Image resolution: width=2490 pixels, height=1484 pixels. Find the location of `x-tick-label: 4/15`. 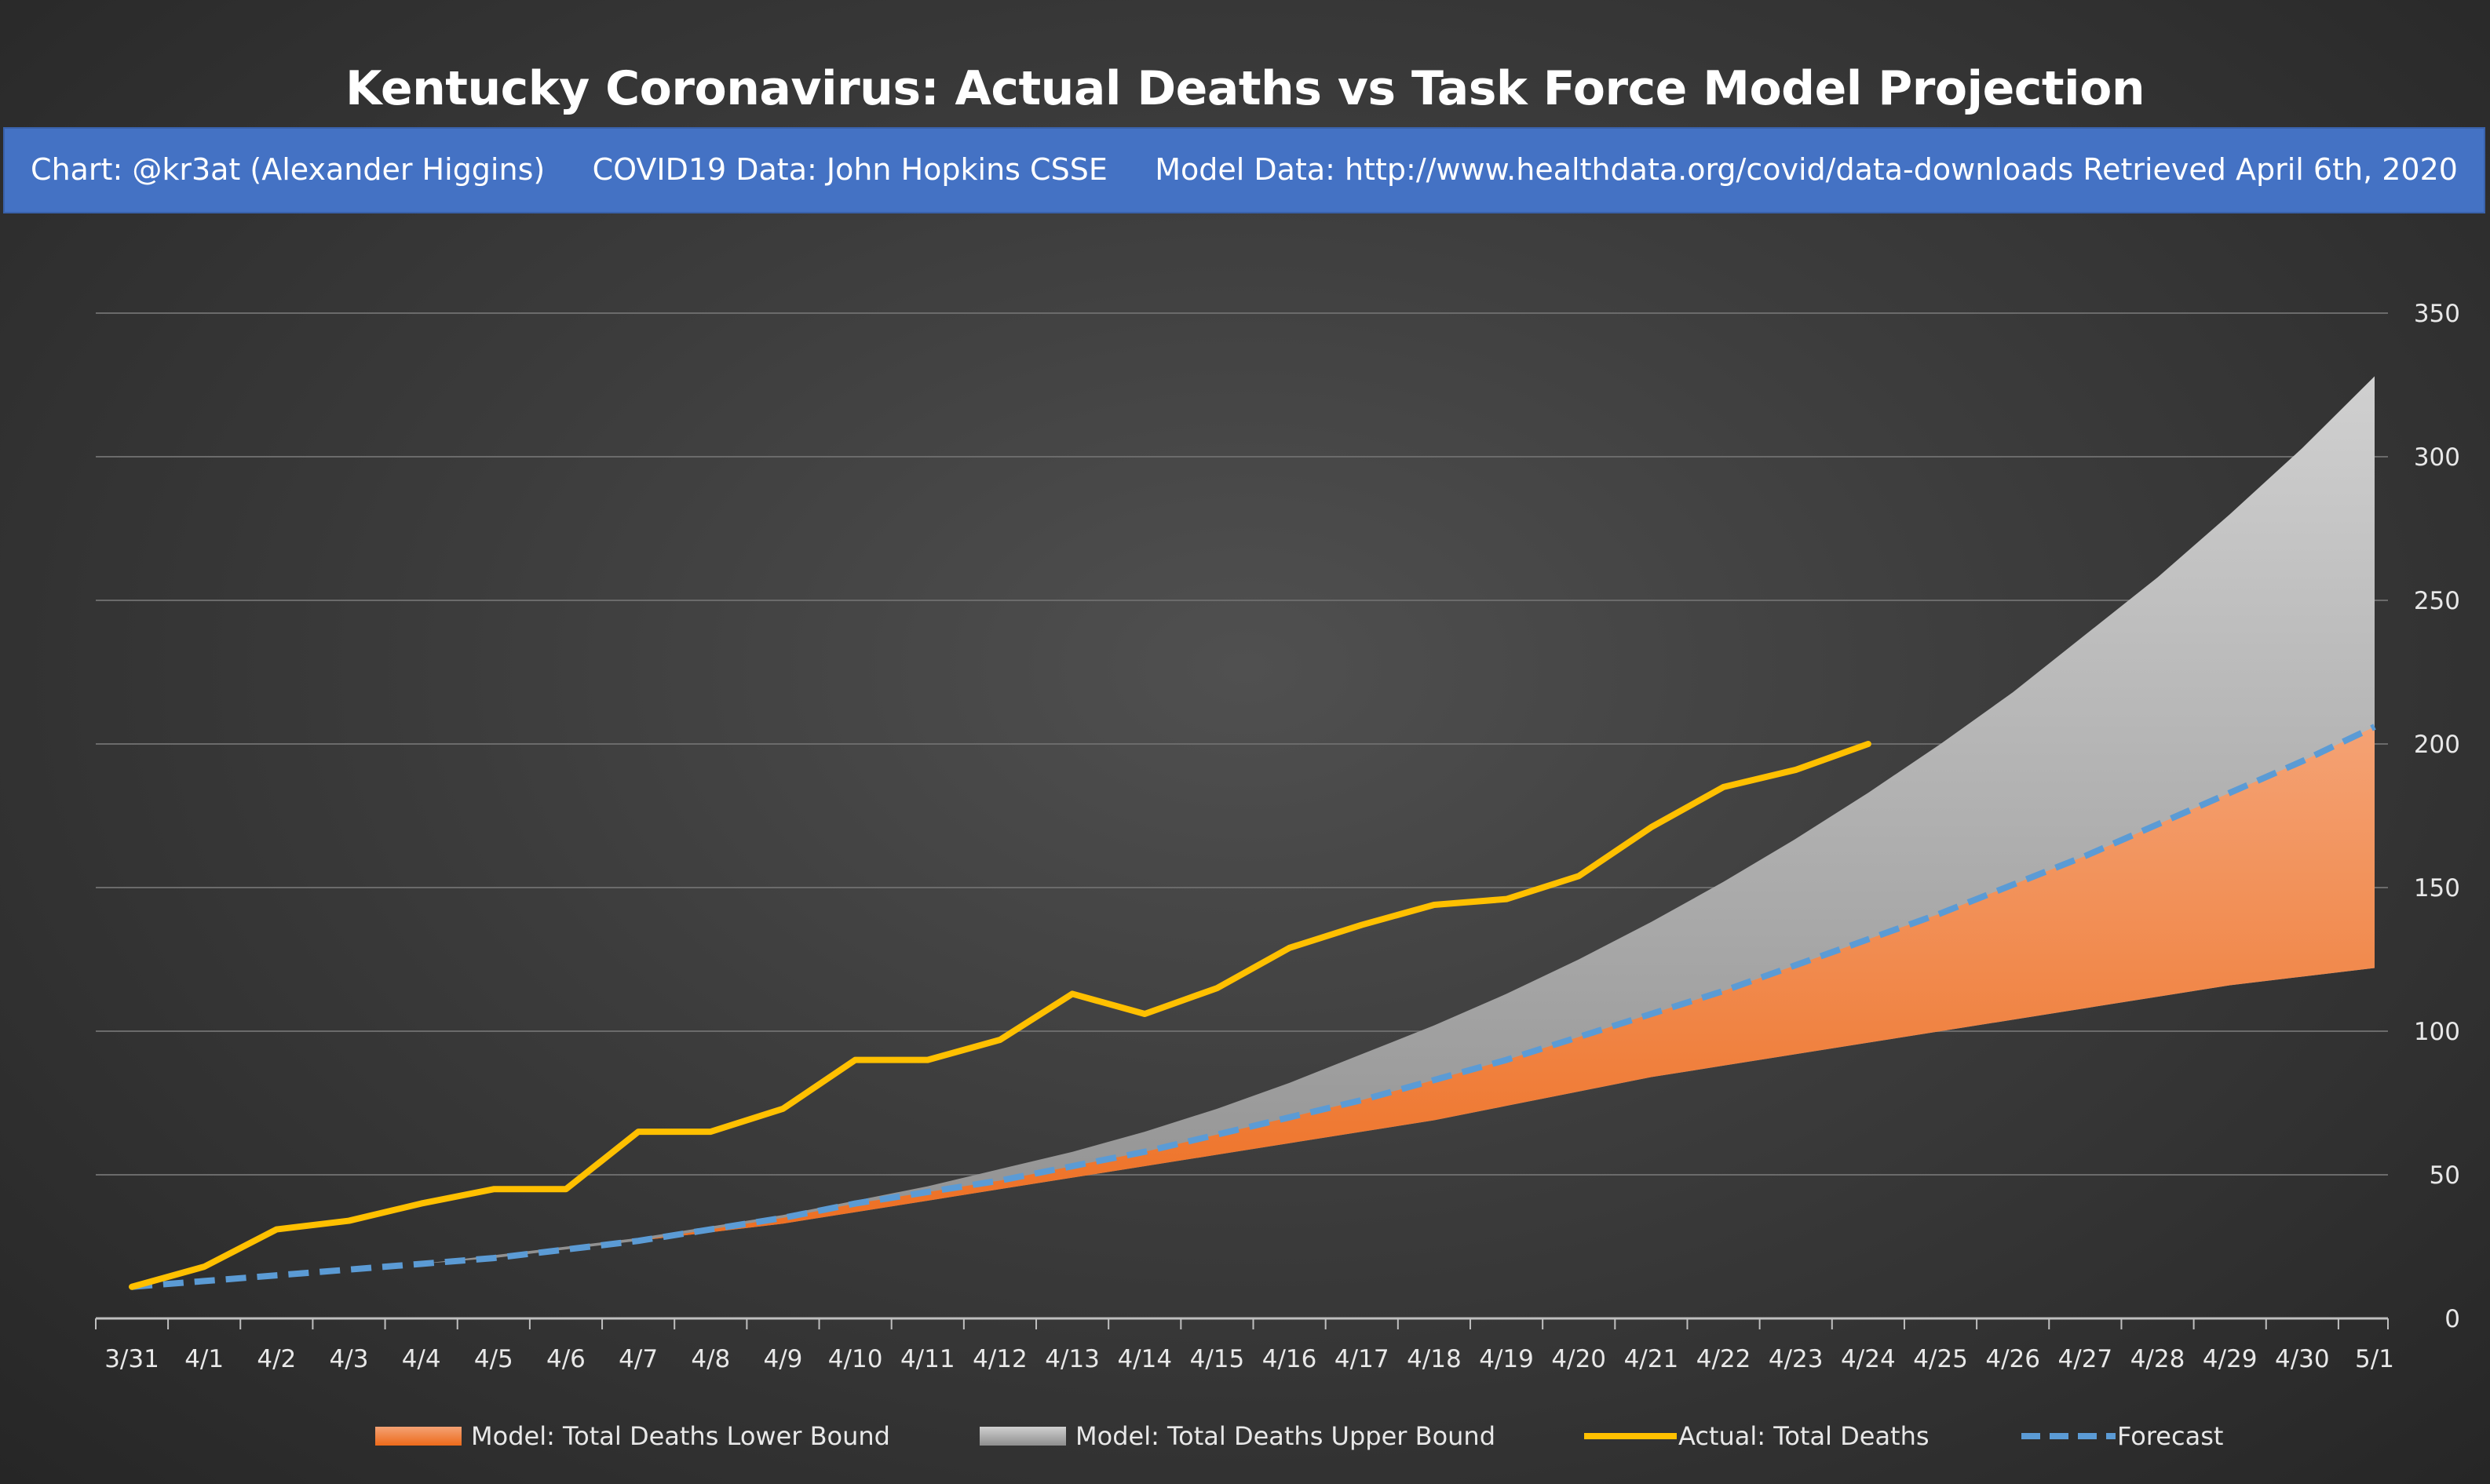

x-tick-label: 4/15 is located at coordinates (1217, 1359).